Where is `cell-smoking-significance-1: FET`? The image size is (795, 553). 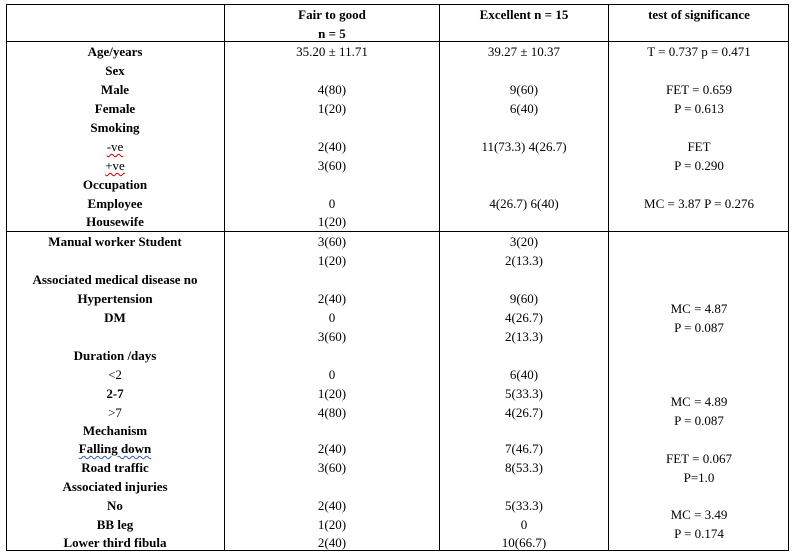 cell-smoking-significance-1: FET is located at coordinates (699, 146).